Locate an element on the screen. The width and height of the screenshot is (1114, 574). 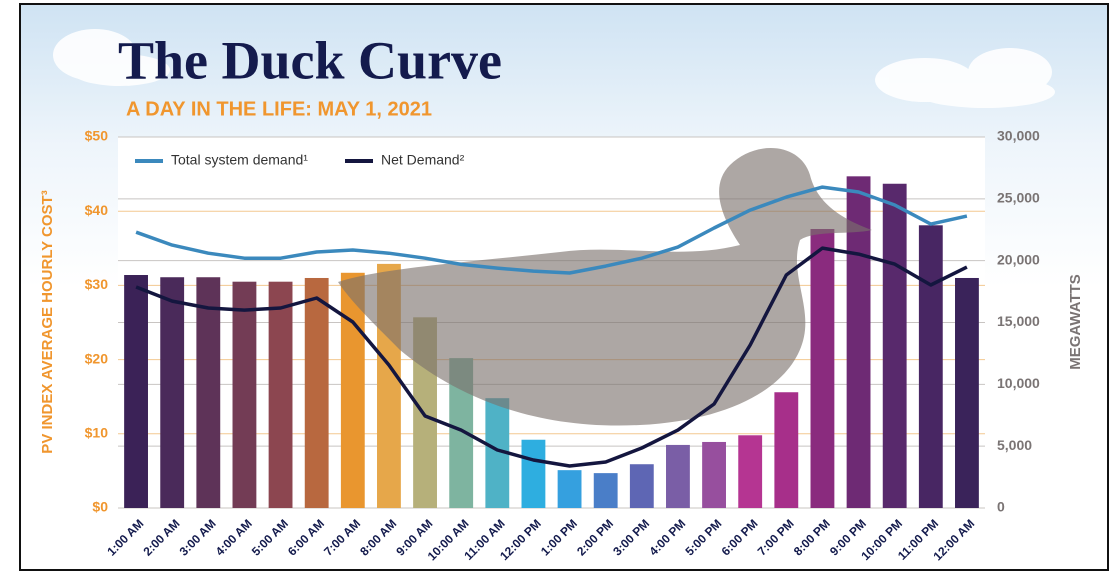
legend-label: Total system demand¹ is located at coordinates (239, 160).